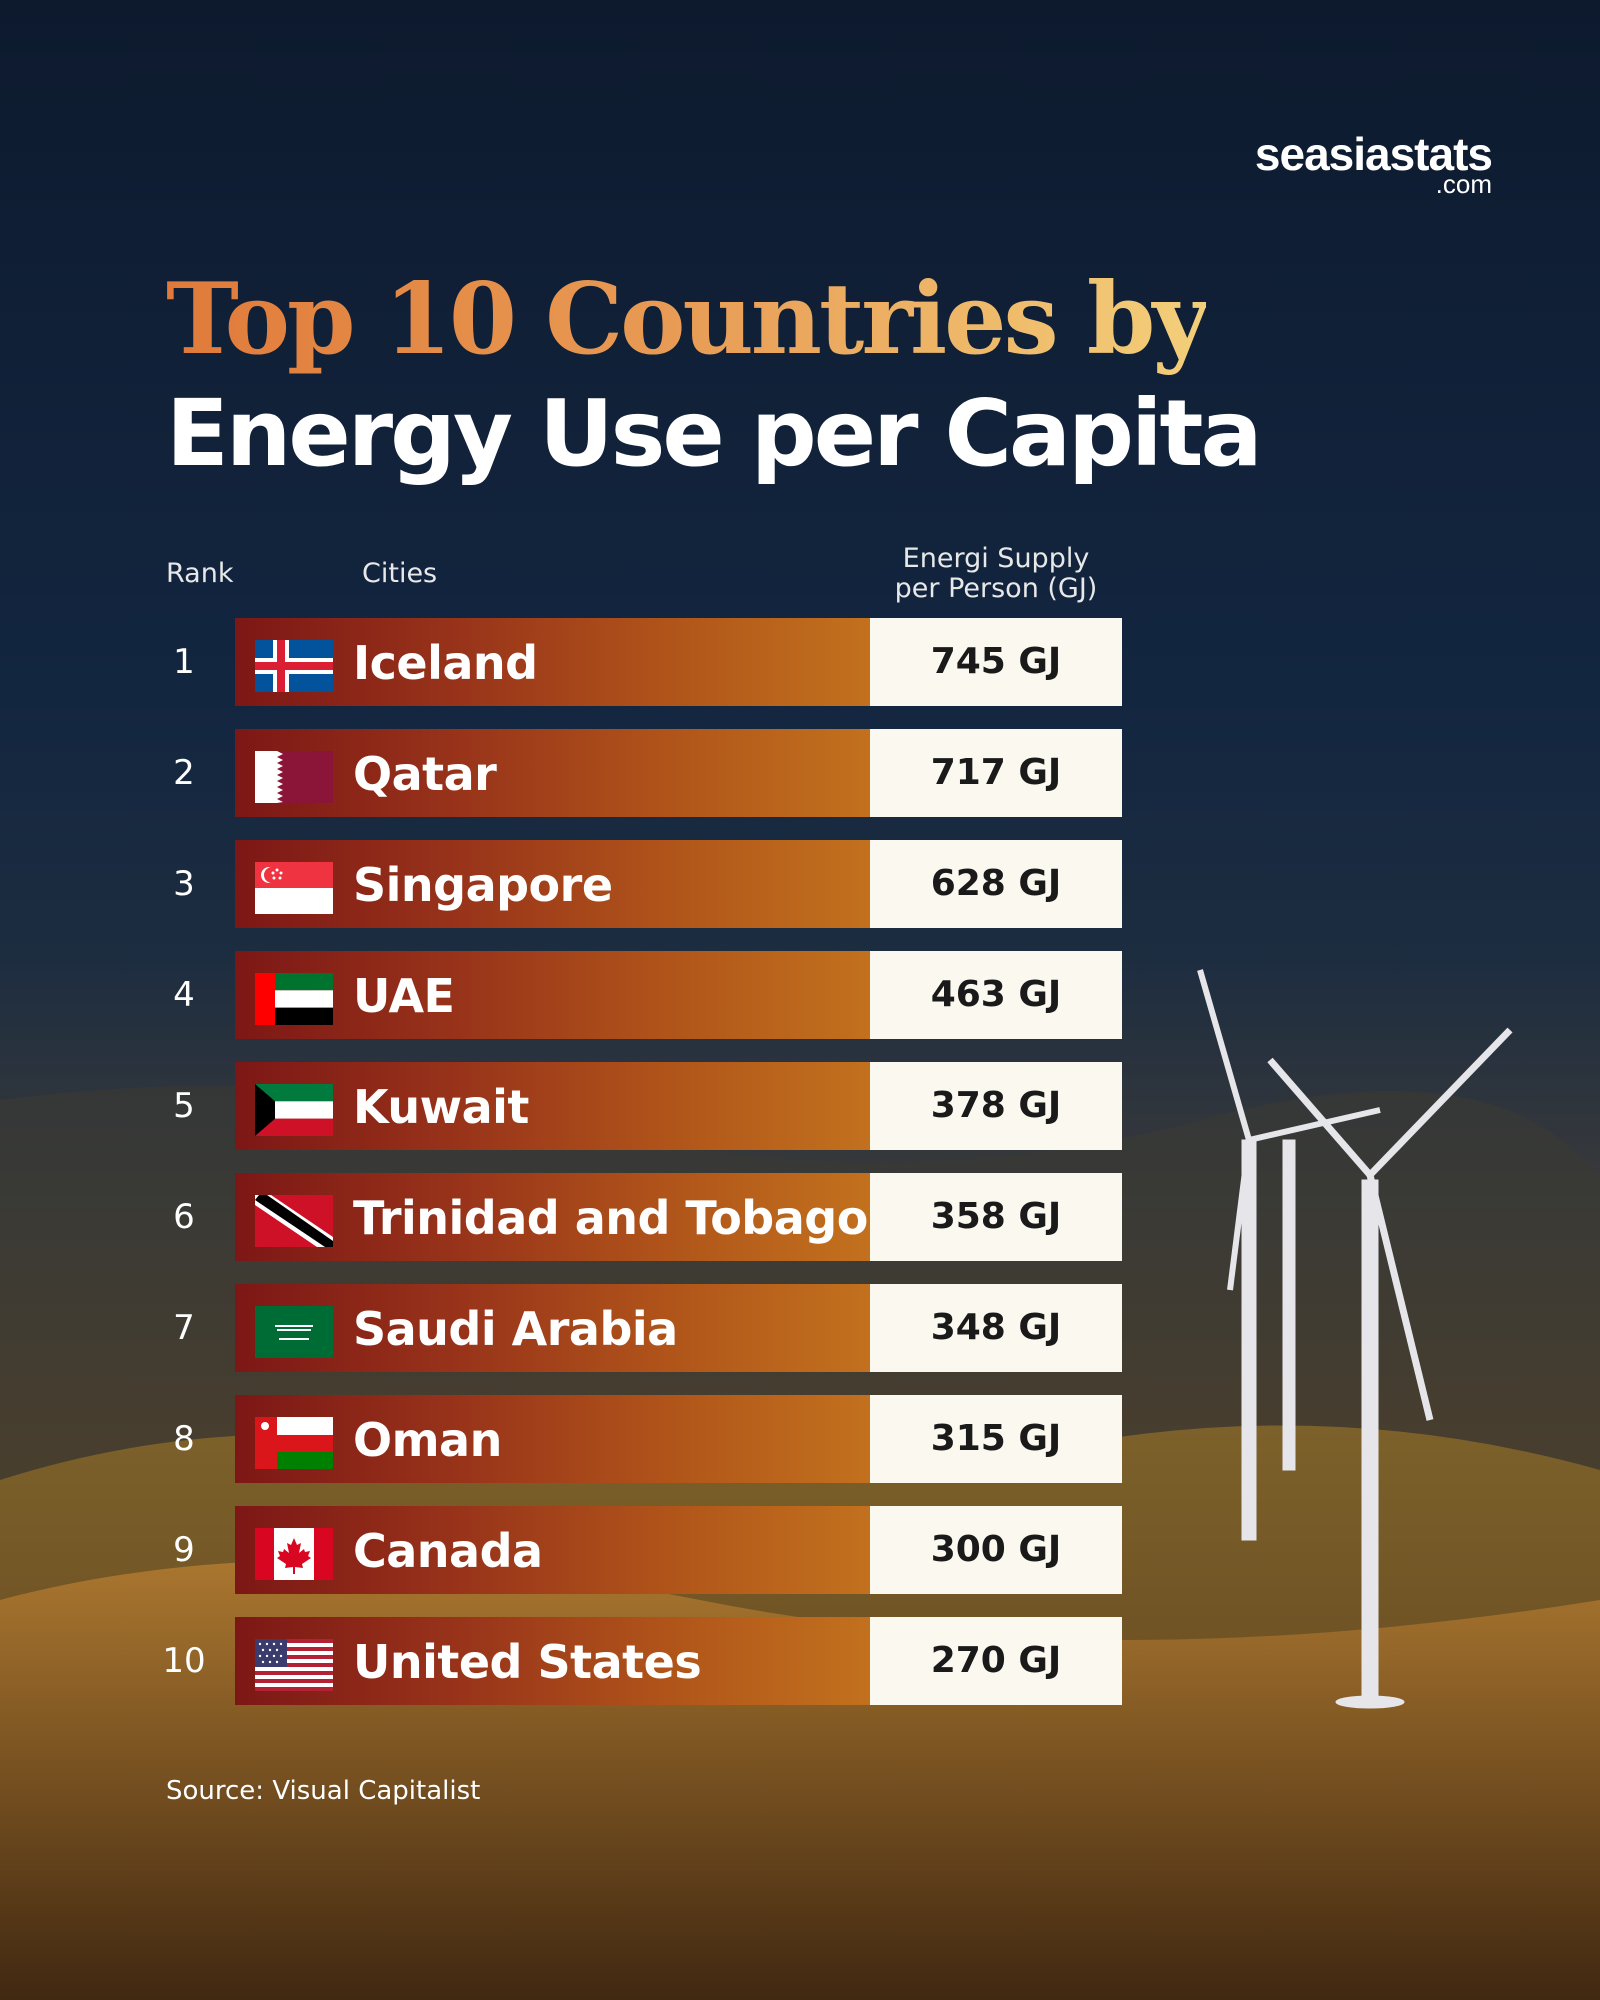 The height and width of the screenshot is (2000, 1600). I want to click on country-bar: Iceland, so click(552, 662).